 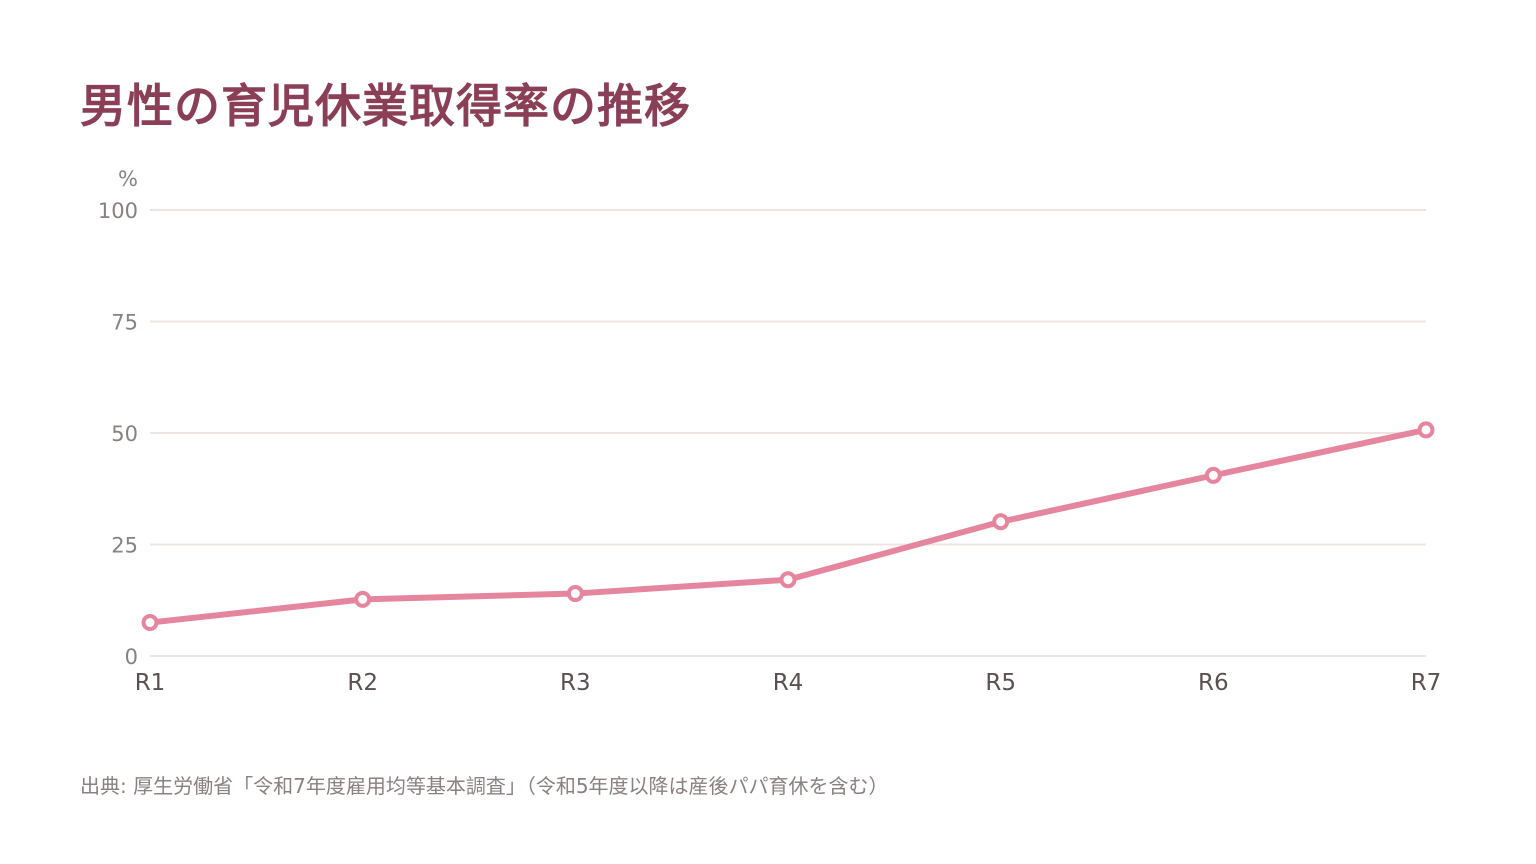 I want to click on y-axis-tick-labels: 0 25 50 75 100, so click(x=118, y=434).